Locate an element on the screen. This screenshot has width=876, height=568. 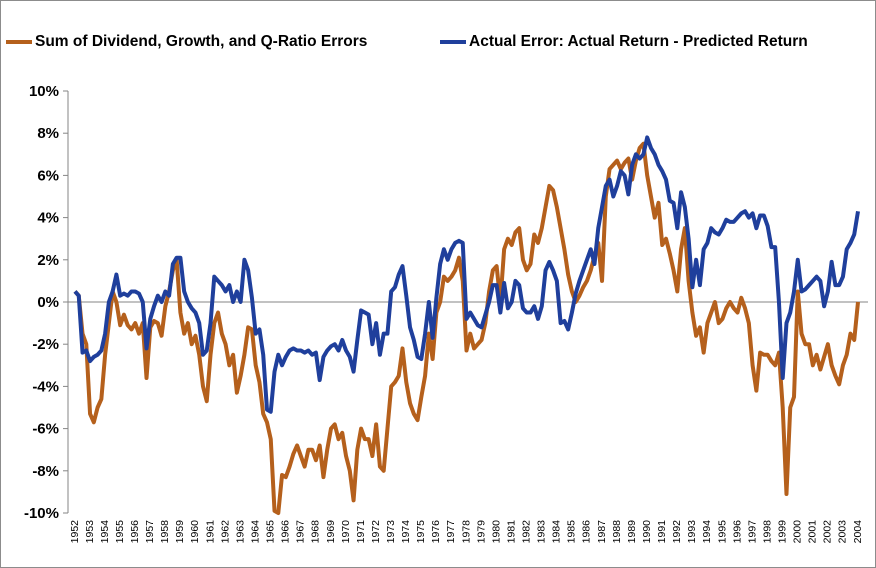
x-tick-label: 1967 is located at coordinates (301, 532).